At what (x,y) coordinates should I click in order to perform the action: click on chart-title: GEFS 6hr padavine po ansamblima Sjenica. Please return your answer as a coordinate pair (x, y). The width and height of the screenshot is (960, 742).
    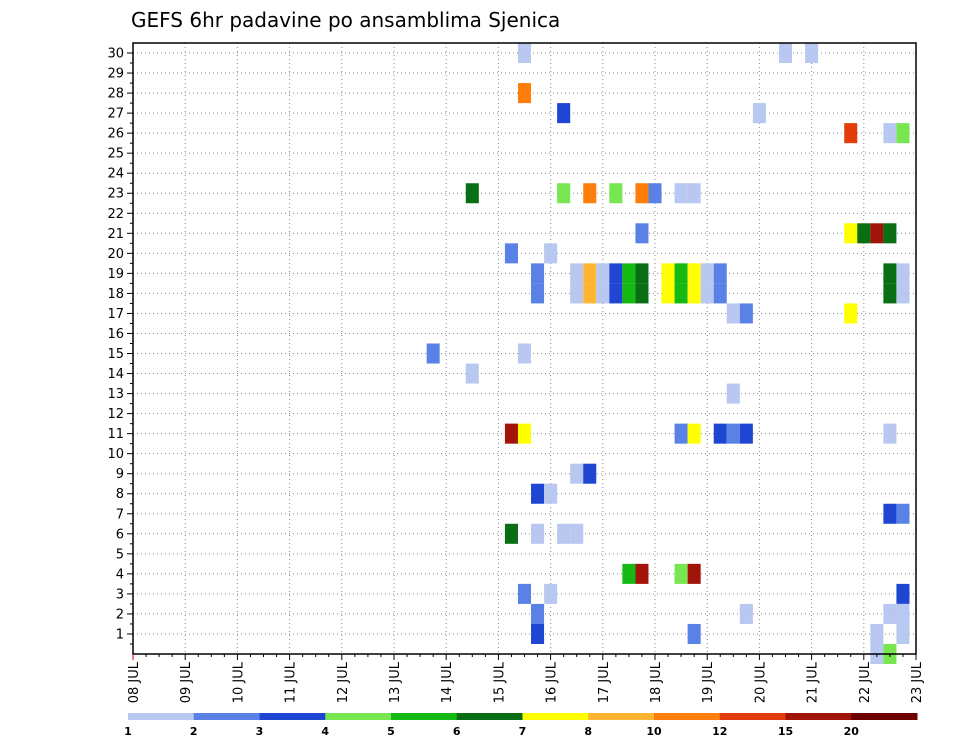
    Looking at the image, I should click on (345, 20).